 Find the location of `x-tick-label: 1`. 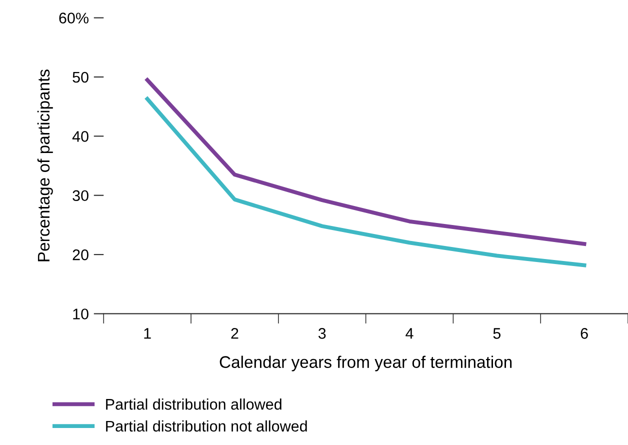

x-tick-label: 1 is located at coordinates (147, 333).